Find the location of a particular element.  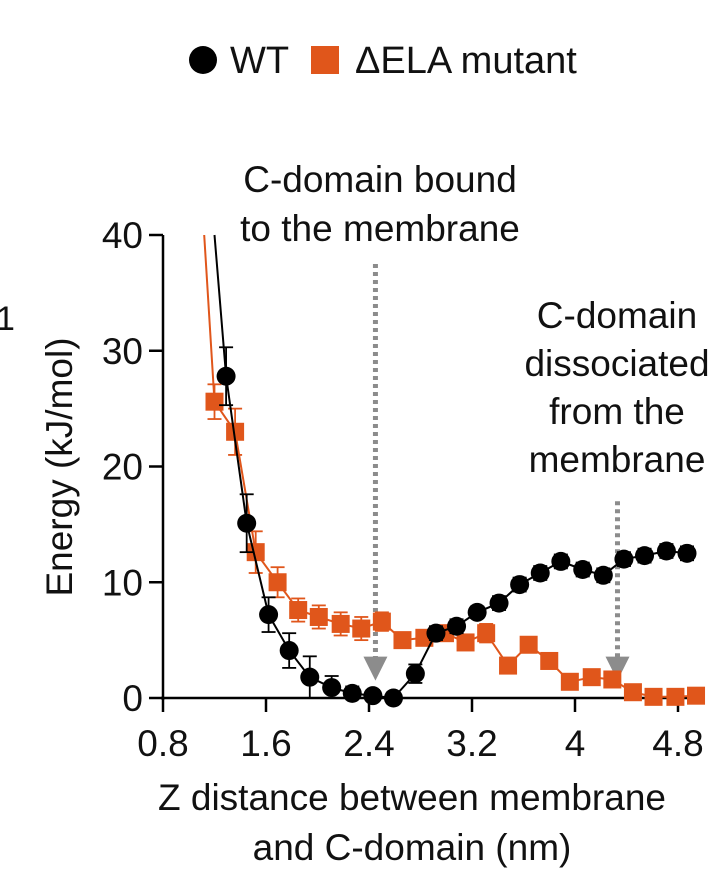

x-tick-label: 4 is located at coordinates (575, 743).